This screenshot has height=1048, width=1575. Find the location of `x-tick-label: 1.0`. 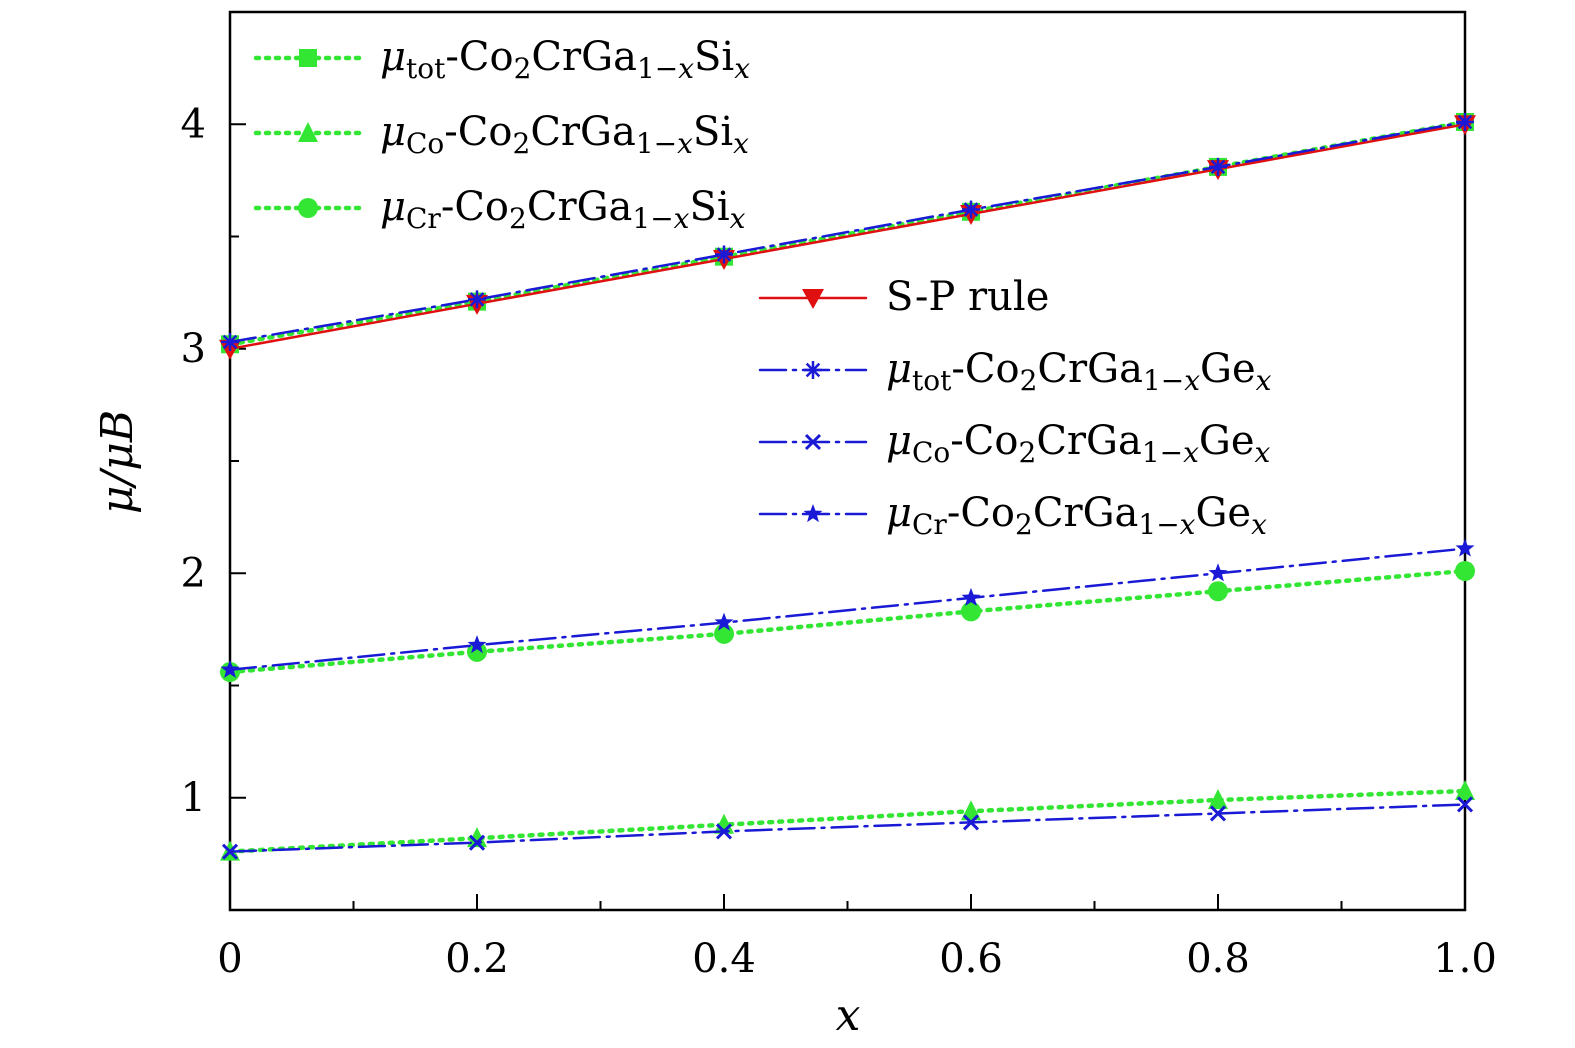

x-tick-label: 1.0 is located at coordinates (1465, 959).